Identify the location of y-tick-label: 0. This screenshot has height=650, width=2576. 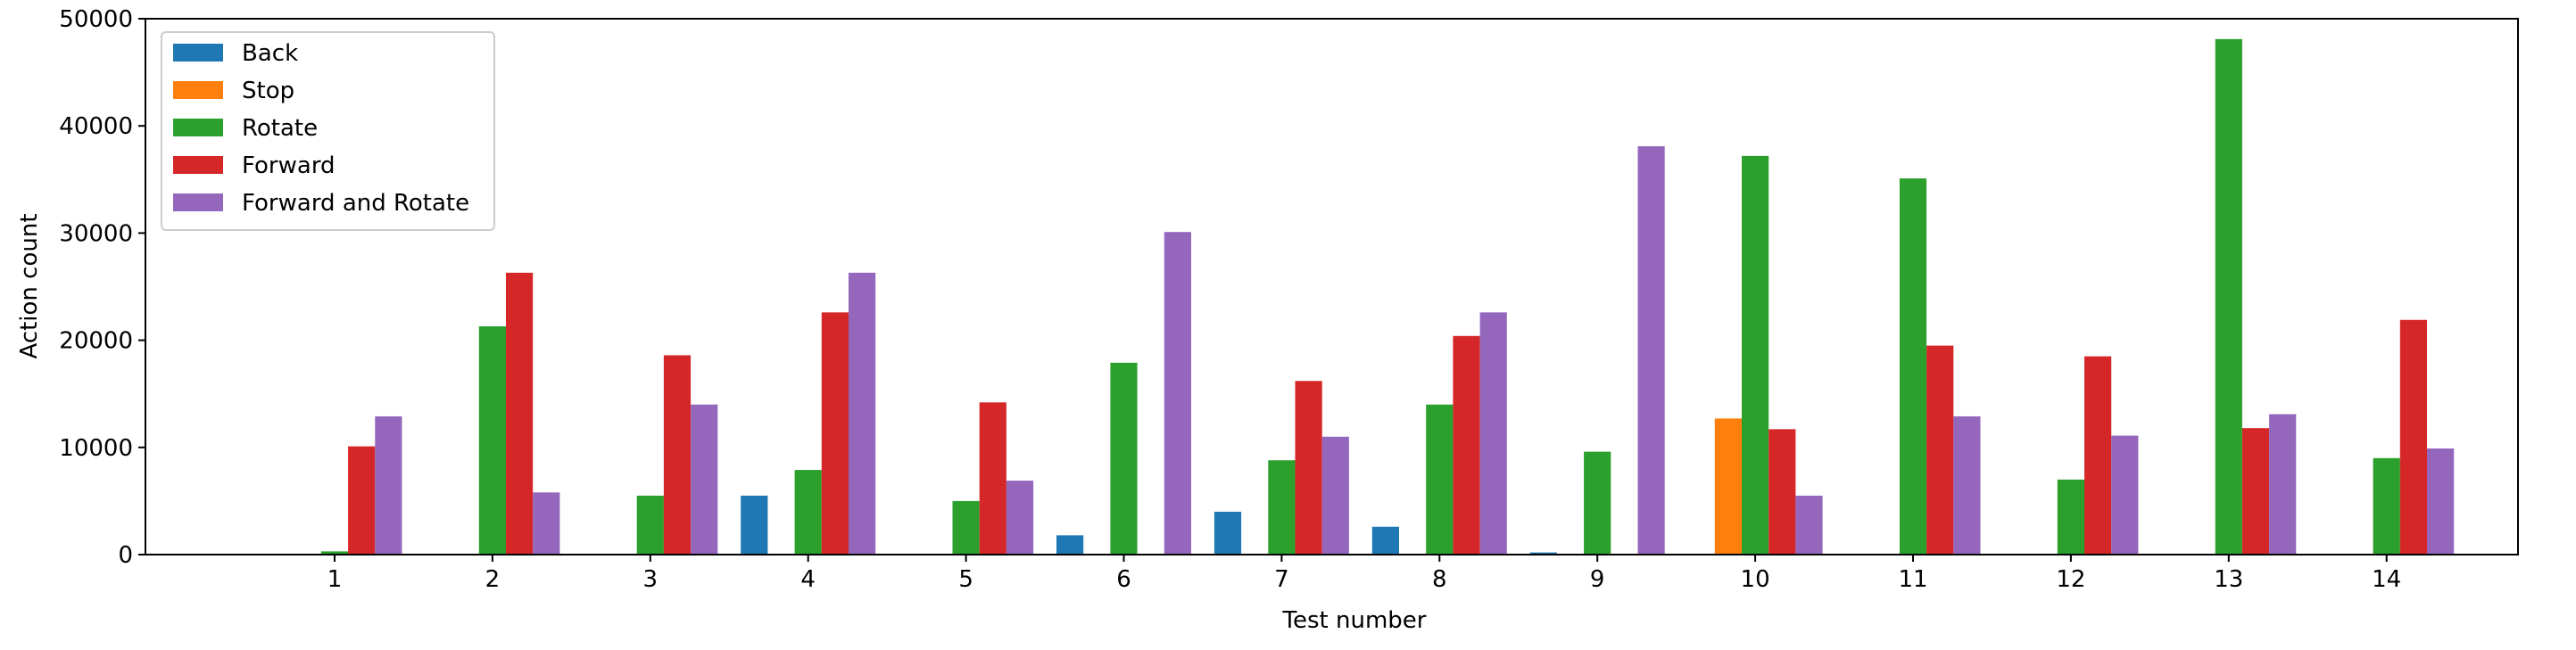
(126, 556).